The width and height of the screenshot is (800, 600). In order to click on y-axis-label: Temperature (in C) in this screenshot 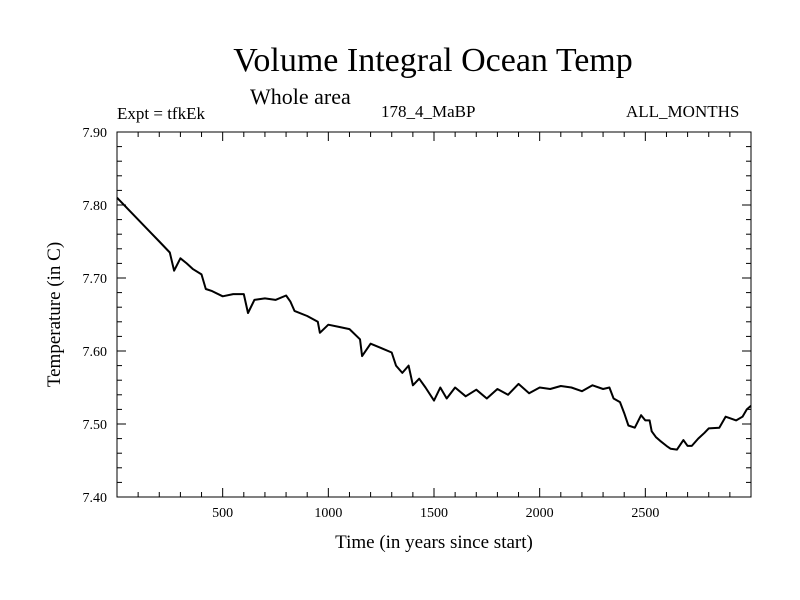, I will do `click(54, 314)`.